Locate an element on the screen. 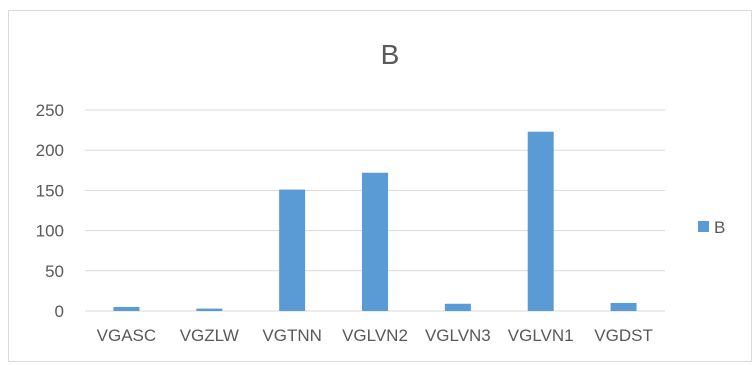  y-axis-ticks: 0 50 100 150 200 250 is located at coordinates (50, 211).